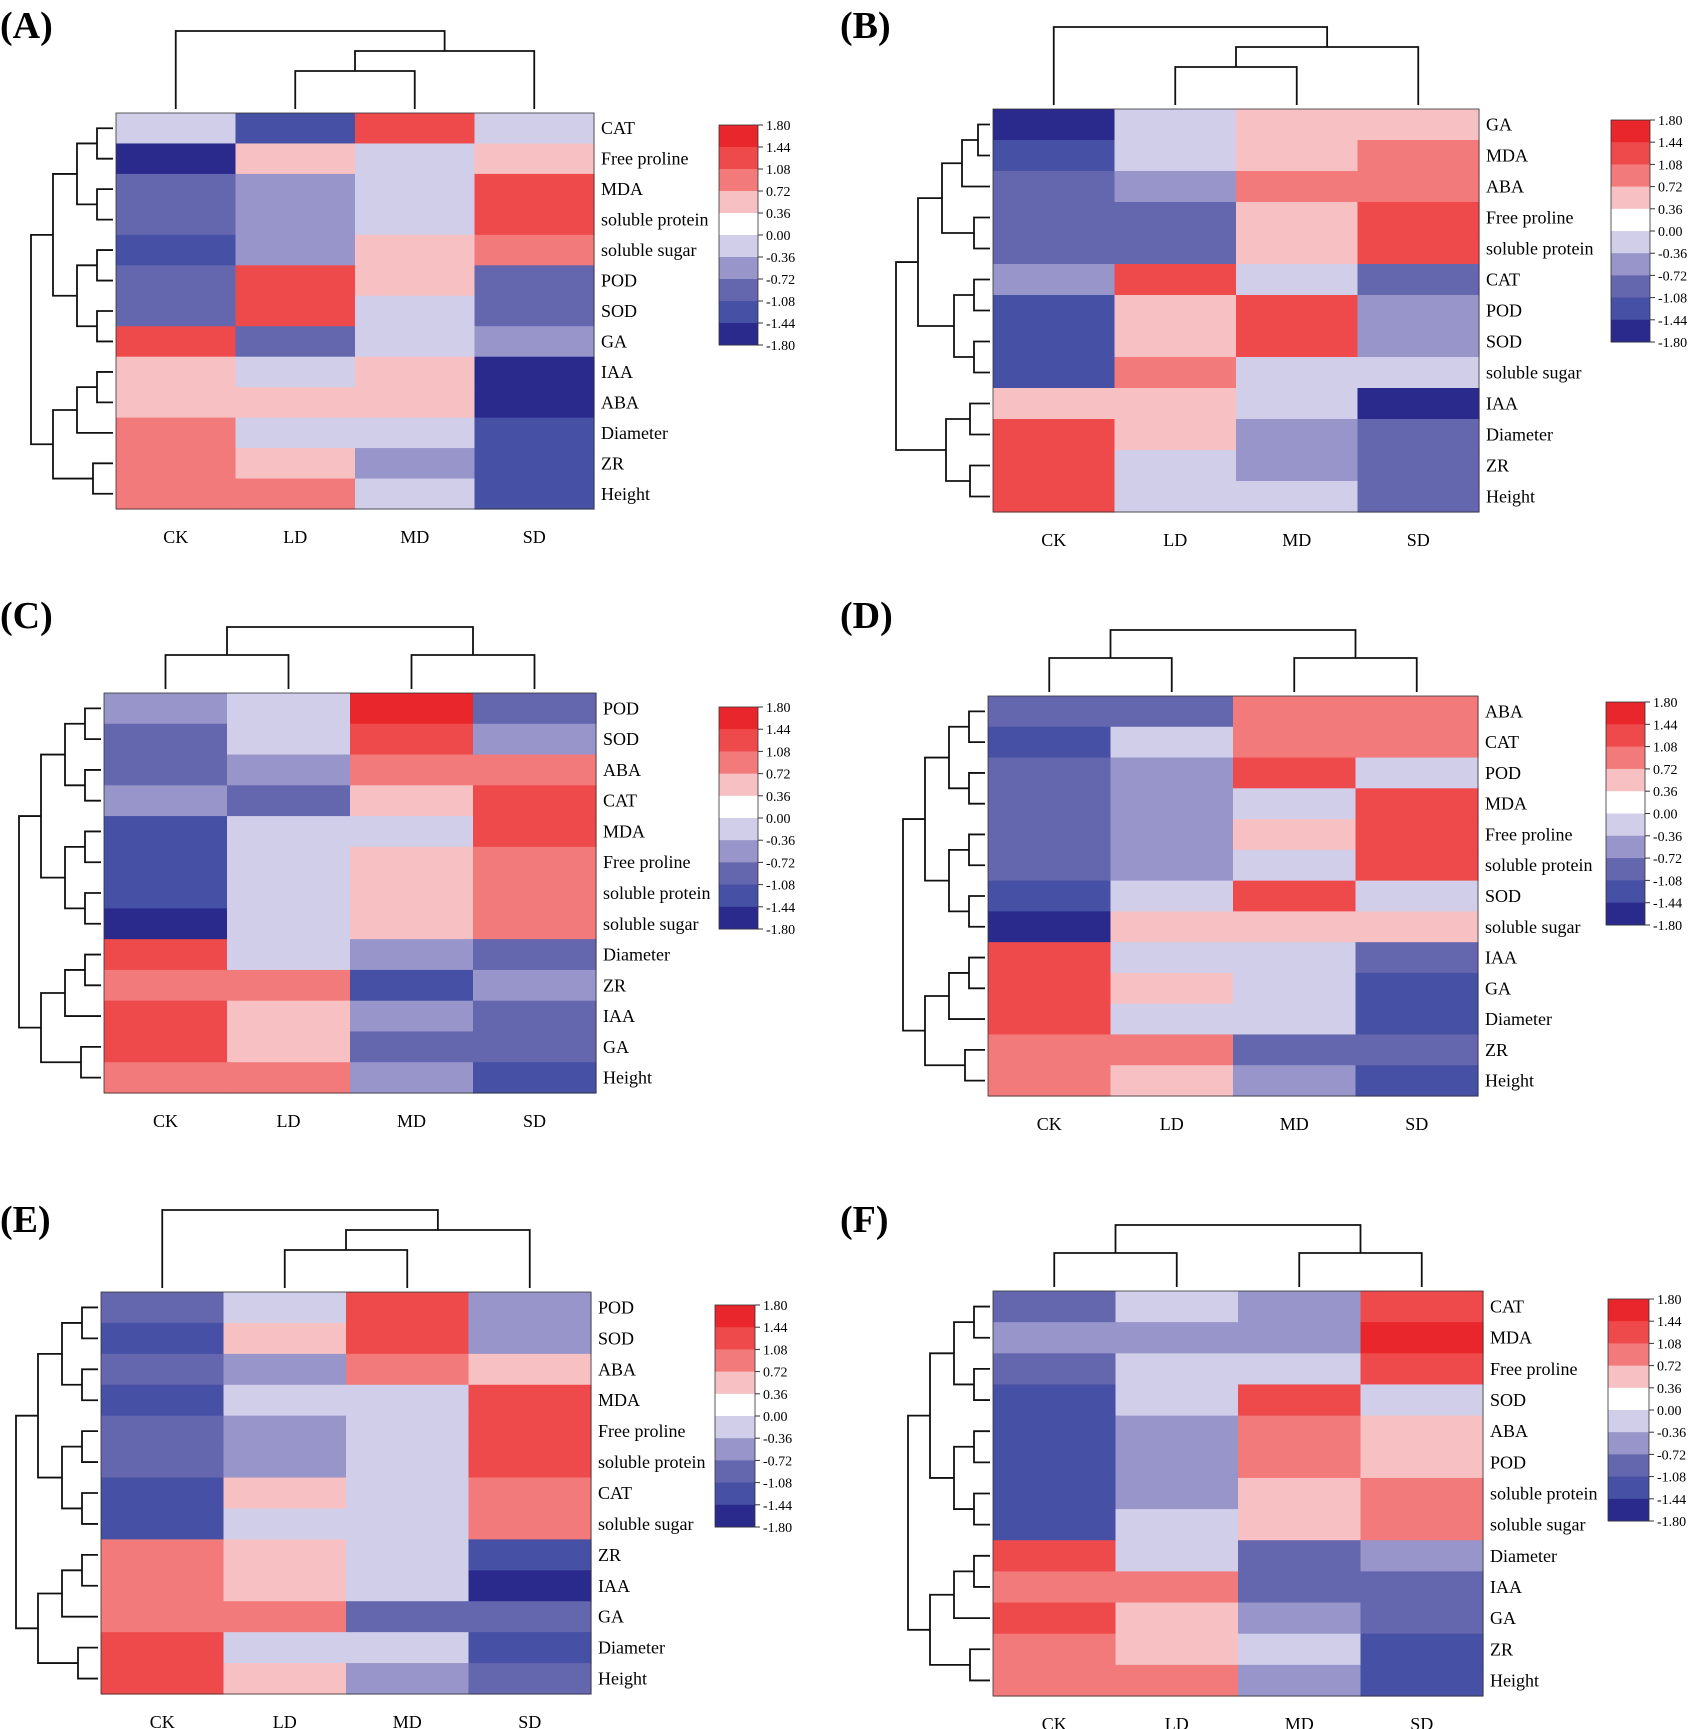 The height and width of the screenshot is (1729, 1695). Describe the element at coordinates (780, 324) in the screenshot. I see `legend-tick-label: -1.44` at that location.